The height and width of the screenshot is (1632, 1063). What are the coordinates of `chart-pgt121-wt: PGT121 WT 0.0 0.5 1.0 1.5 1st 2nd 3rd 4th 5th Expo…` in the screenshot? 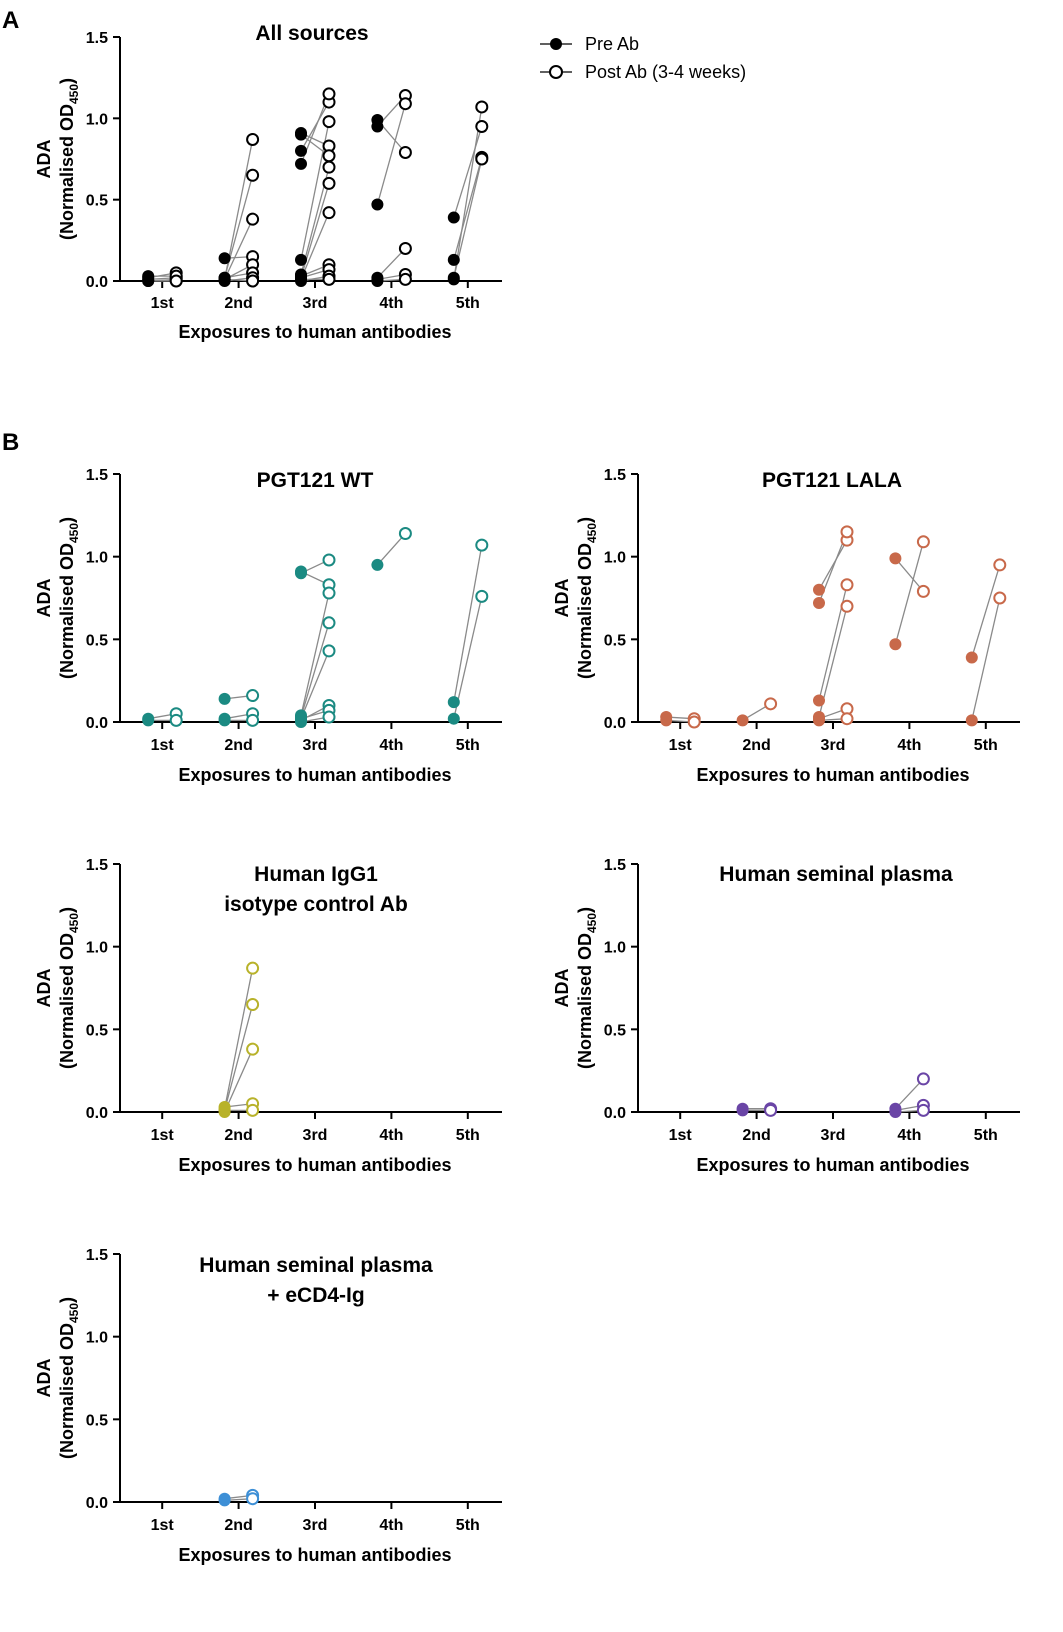 It's located at (268, 626).